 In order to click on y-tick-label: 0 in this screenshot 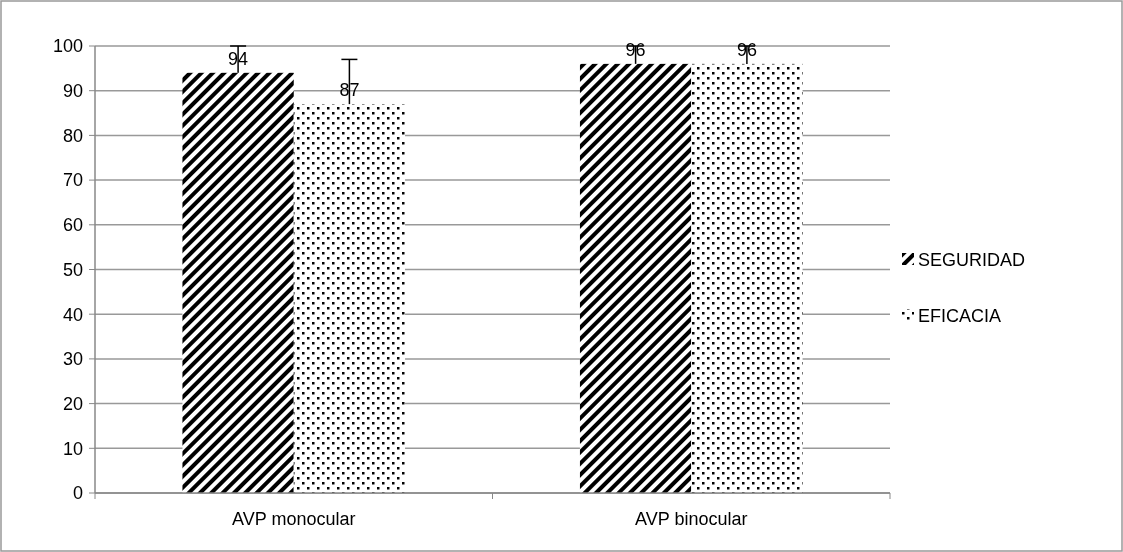, I will do `click(77, 493)`.